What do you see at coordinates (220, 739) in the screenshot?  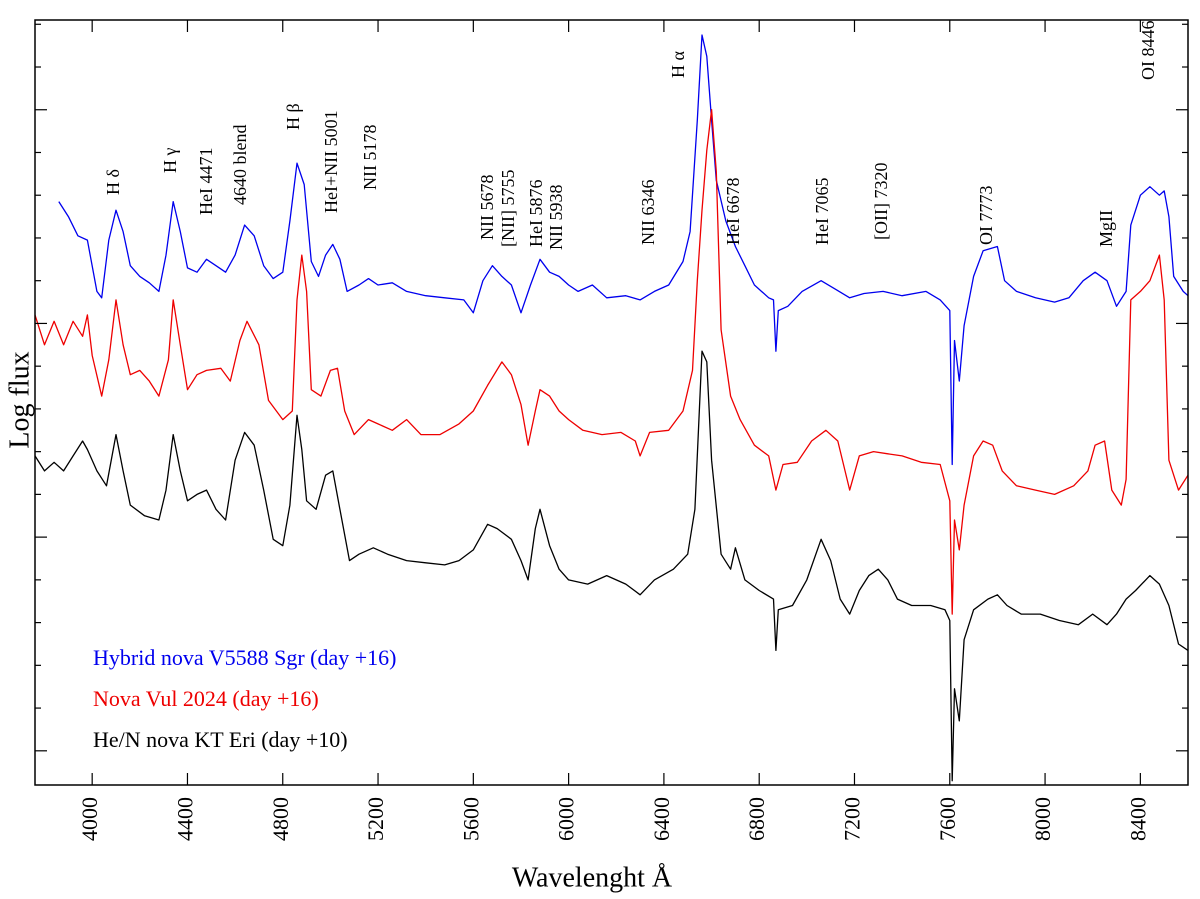 I see `legend-entry: He/N nova KT Eri (day +10)` at bounding box center [220, 739].